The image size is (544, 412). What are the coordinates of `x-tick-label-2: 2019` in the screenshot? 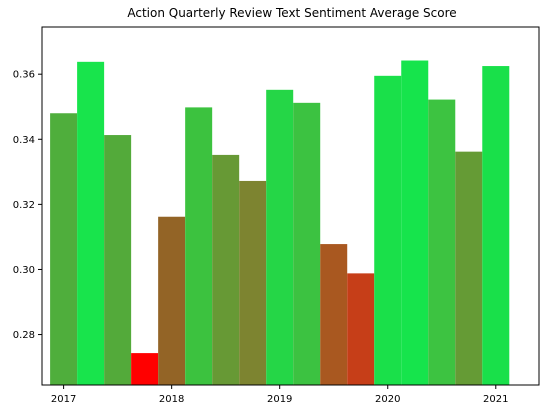 It's located at (279, 399).